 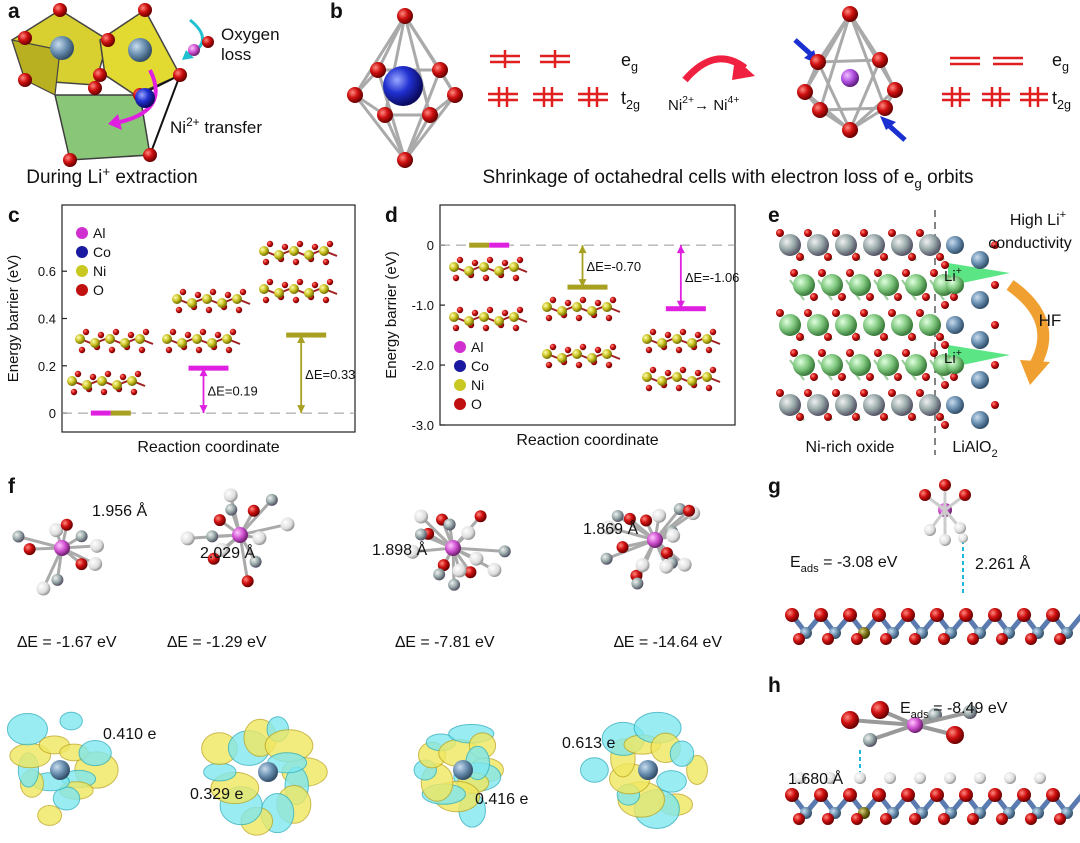 I want to click on text-part: Li, so click(x=950, y=358).